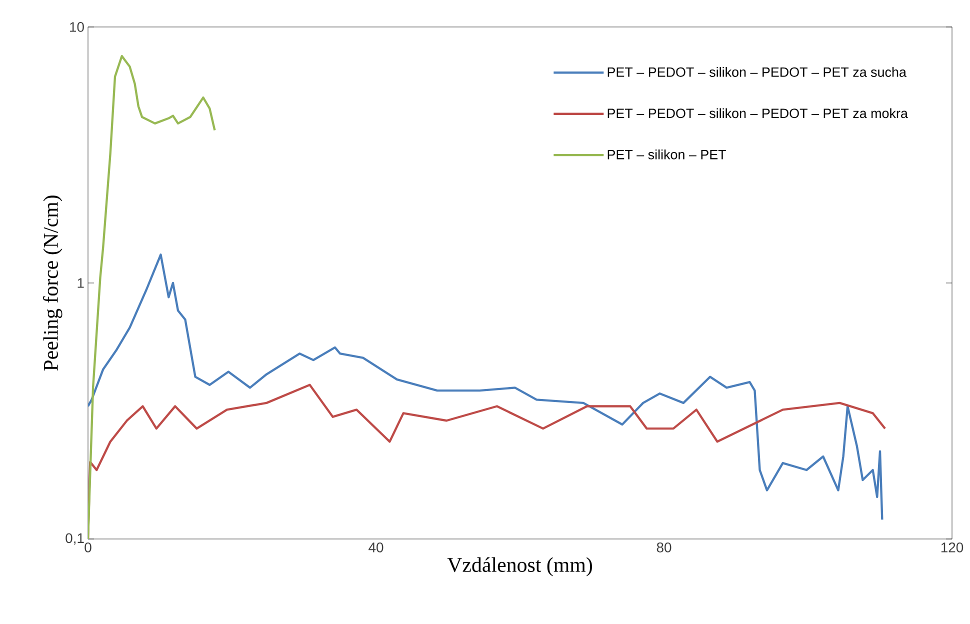  I want to click on legend-label: PET – PEDOT – silikon – PEDOT – PET za sucha, so click(757, 72).